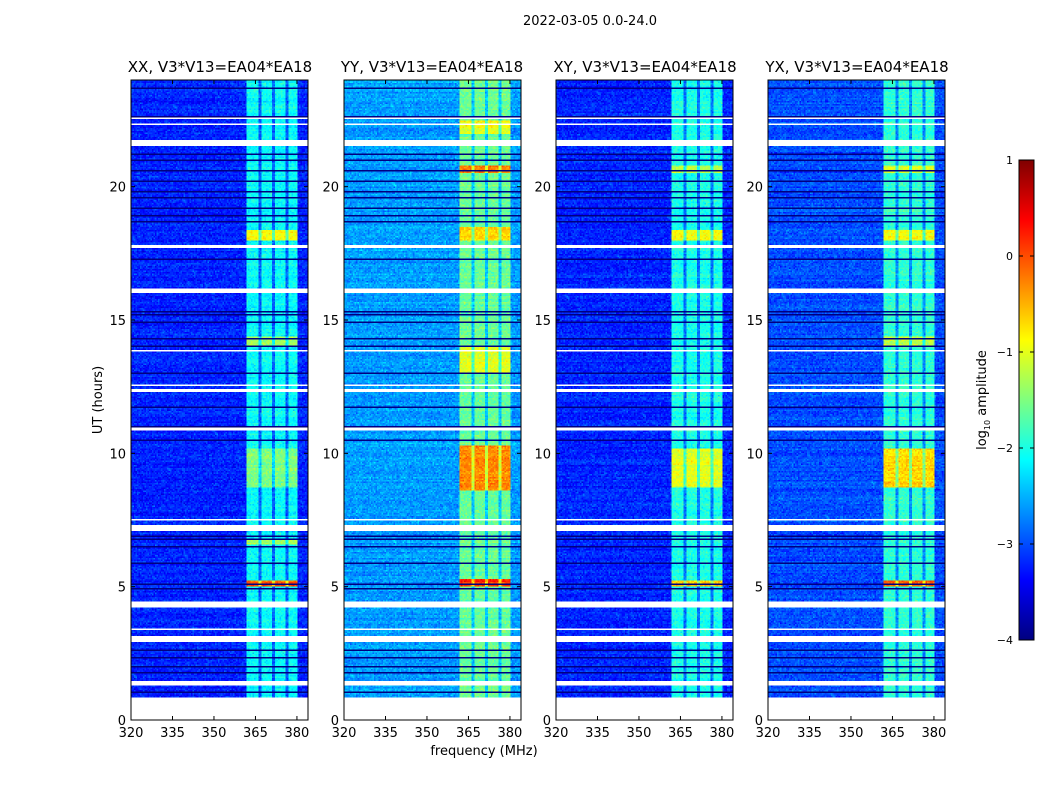  I want to click on colorbar-tick-label: −1, so click(1005, 352).